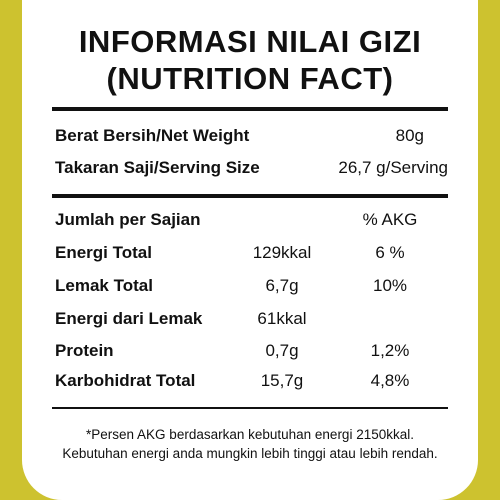 The image size is (500, 500). I want to click on table-header-row: Jumlah per Sajian % AKG, so click(250, 220).